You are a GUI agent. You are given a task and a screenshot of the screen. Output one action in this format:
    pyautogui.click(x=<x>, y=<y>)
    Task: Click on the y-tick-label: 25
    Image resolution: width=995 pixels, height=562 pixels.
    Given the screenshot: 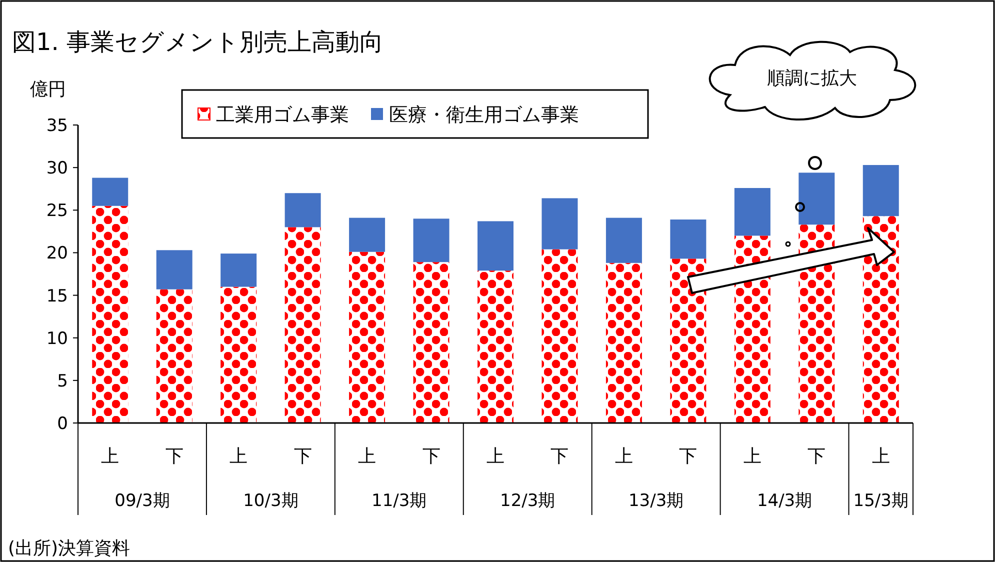 What is the action you would take?
    pyautogui.click(x=57, y=211)
    